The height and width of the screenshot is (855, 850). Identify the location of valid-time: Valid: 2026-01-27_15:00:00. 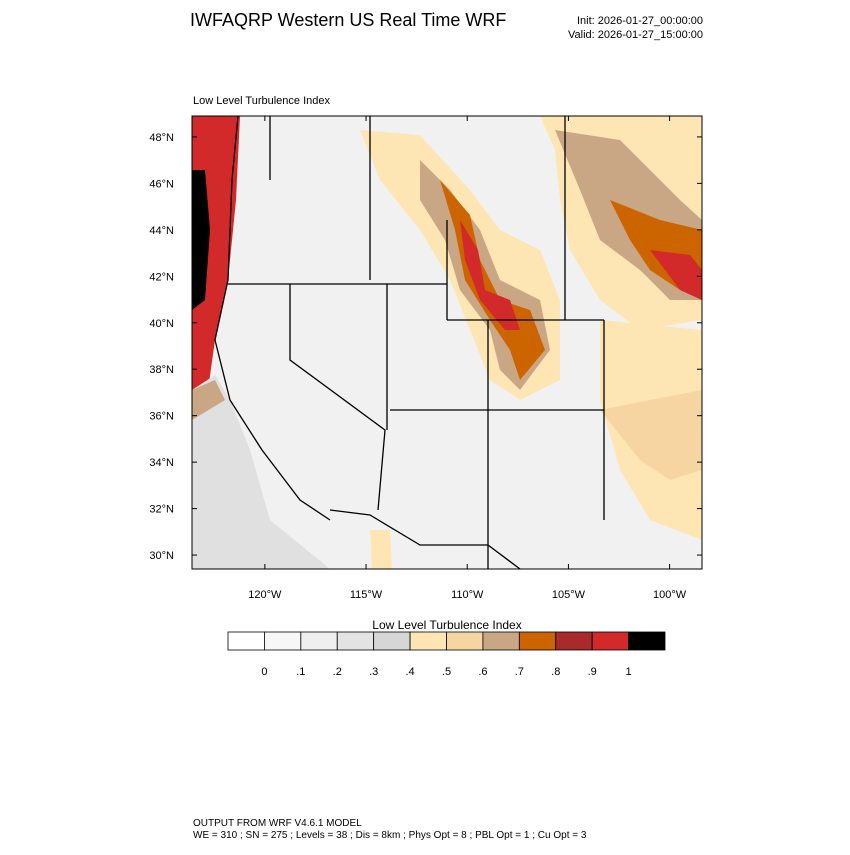
(635, 35).